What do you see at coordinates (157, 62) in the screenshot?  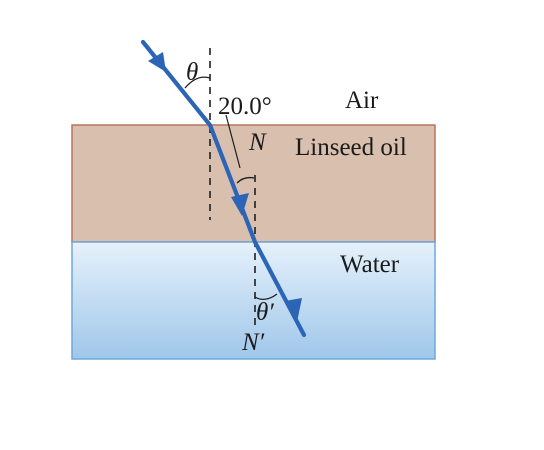 I see `ray-arrow-incident` at bounding box center [157, 62].